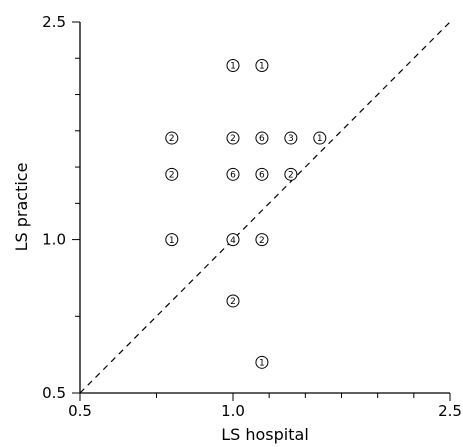  I want to click on y-axis-title: LS practice, so click(21, 207).